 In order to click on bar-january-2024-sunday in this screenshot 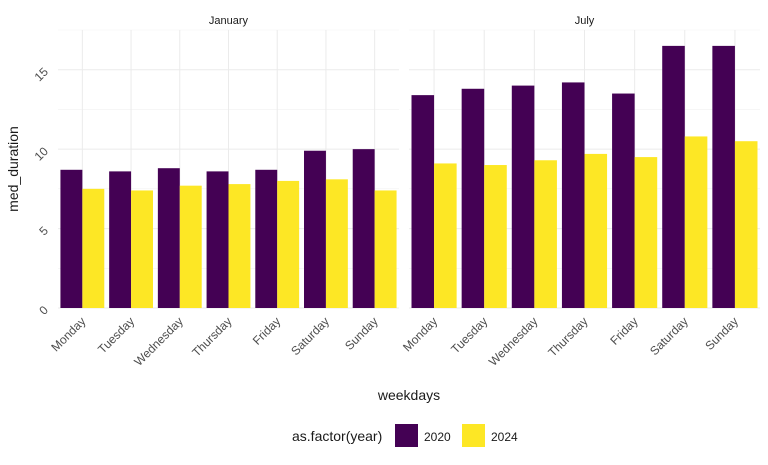, I will do `click(385, 249)`.